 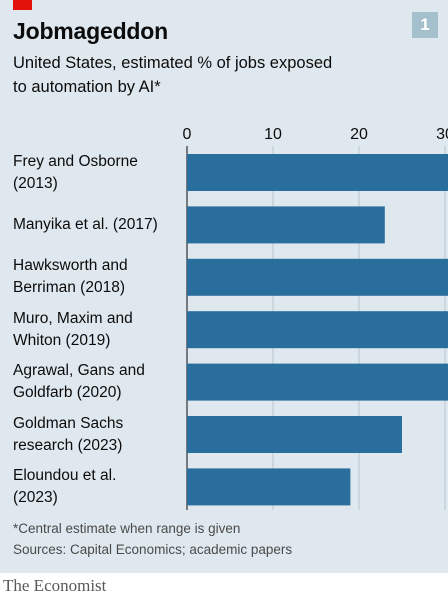 I want to click on category-label-line: Eloundou et al., so click(x=98, y=476).